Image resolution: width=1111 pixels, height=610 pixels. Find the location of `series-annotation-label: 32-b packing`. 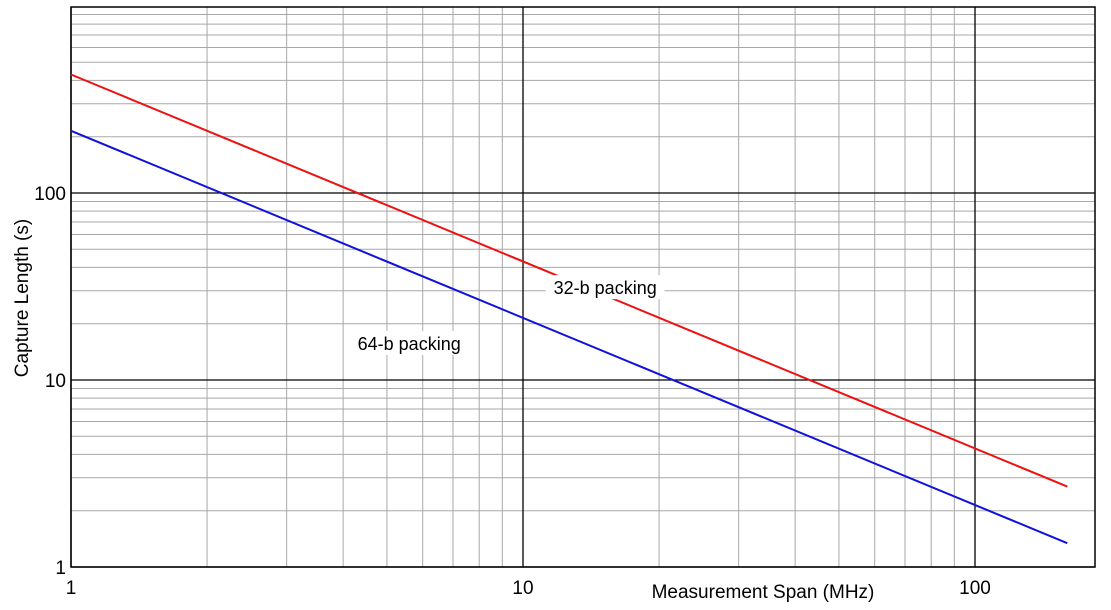

series-annotation-label: 32-b packing is located at coordinates (605, 288).